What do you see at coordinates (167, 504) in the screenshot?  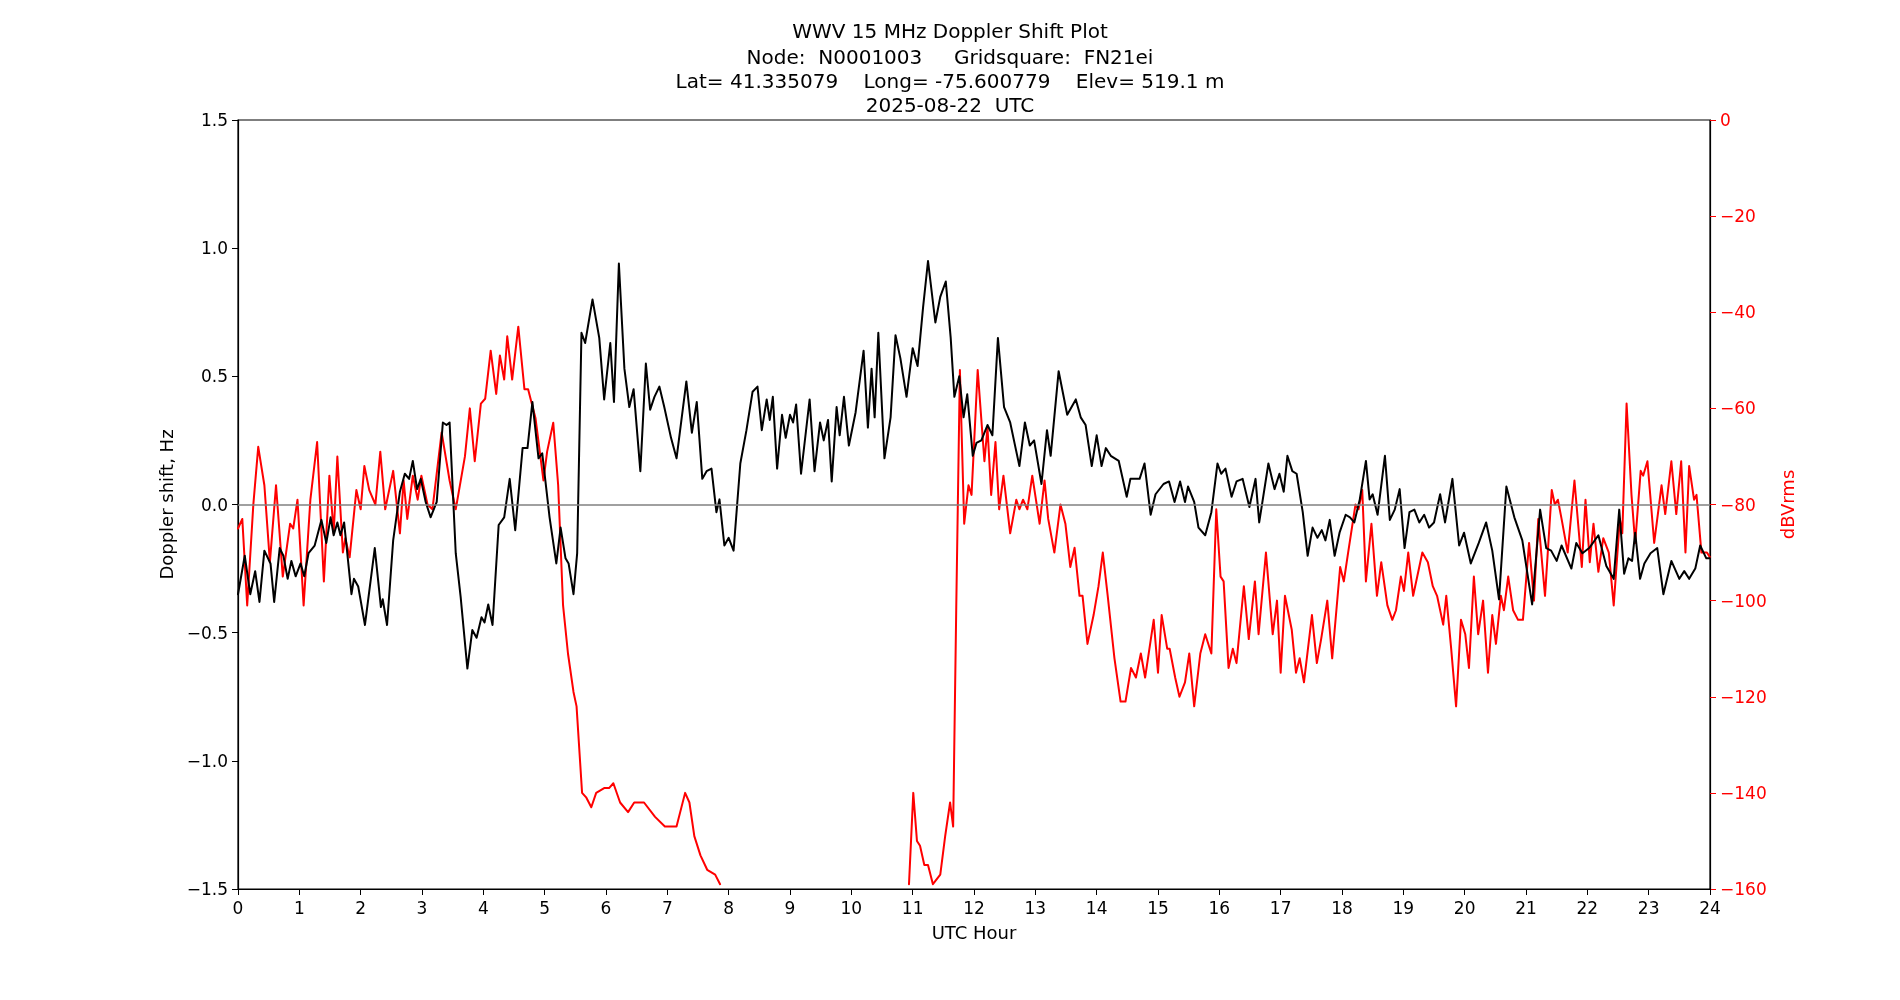 I see `y-axis-title: Doppler shift, Hz` at bounding box center [167, 504].